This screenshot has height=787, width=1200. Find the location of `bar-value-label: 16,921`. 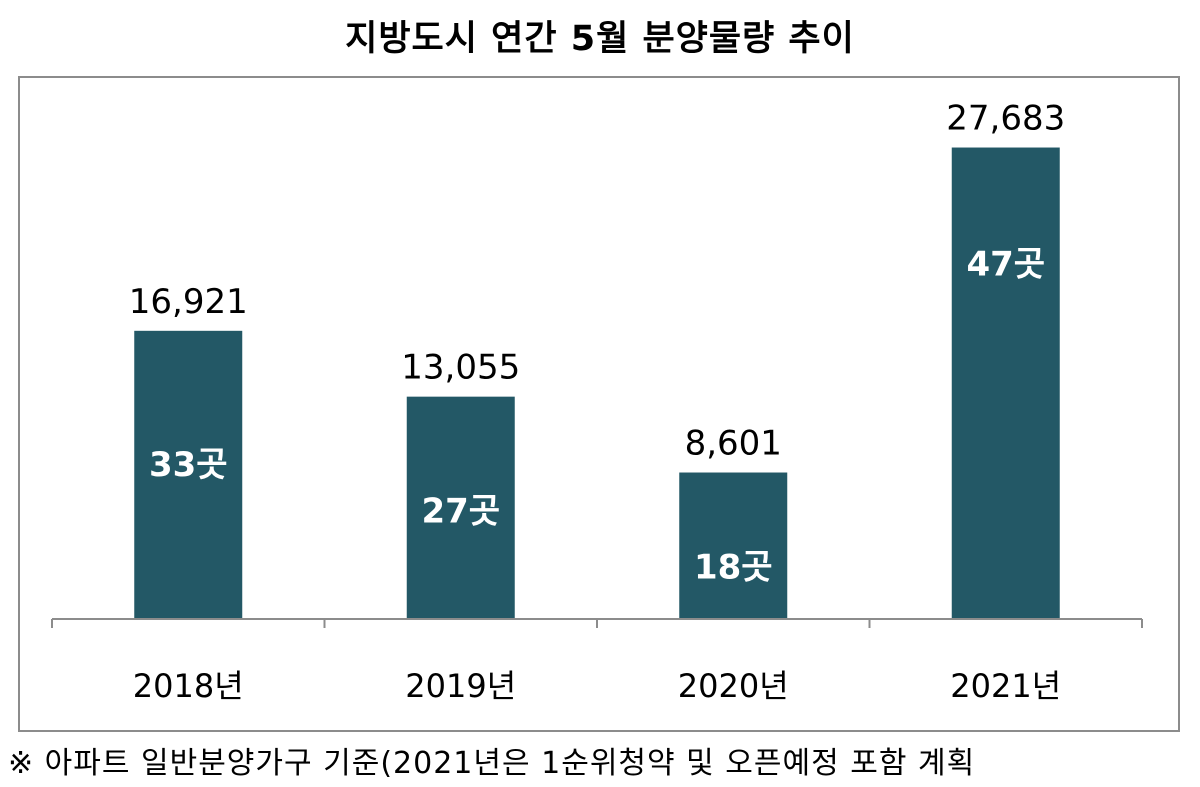

bar-value-label: 16,921 is located at coordinates (188, 302).